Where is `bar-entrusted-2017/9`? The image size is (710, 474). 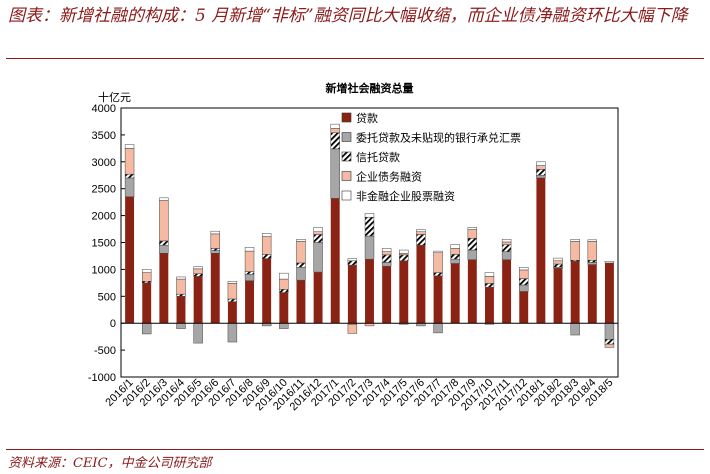 bar-entrusted-2017/9 is located at coordinates (472, 254).